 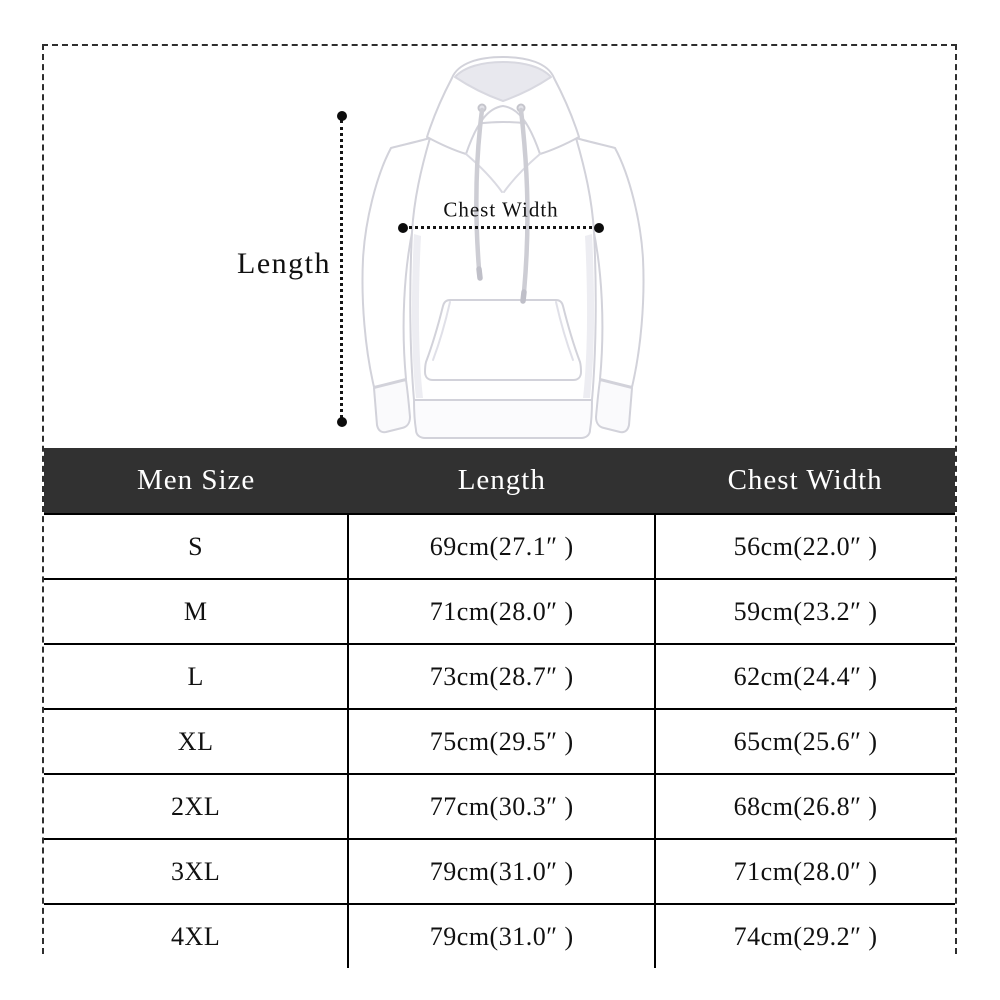 What do you see at coordinates (284, 263) in the screenshot?
I see `length-label: Length` at bounding box center [284, 263].